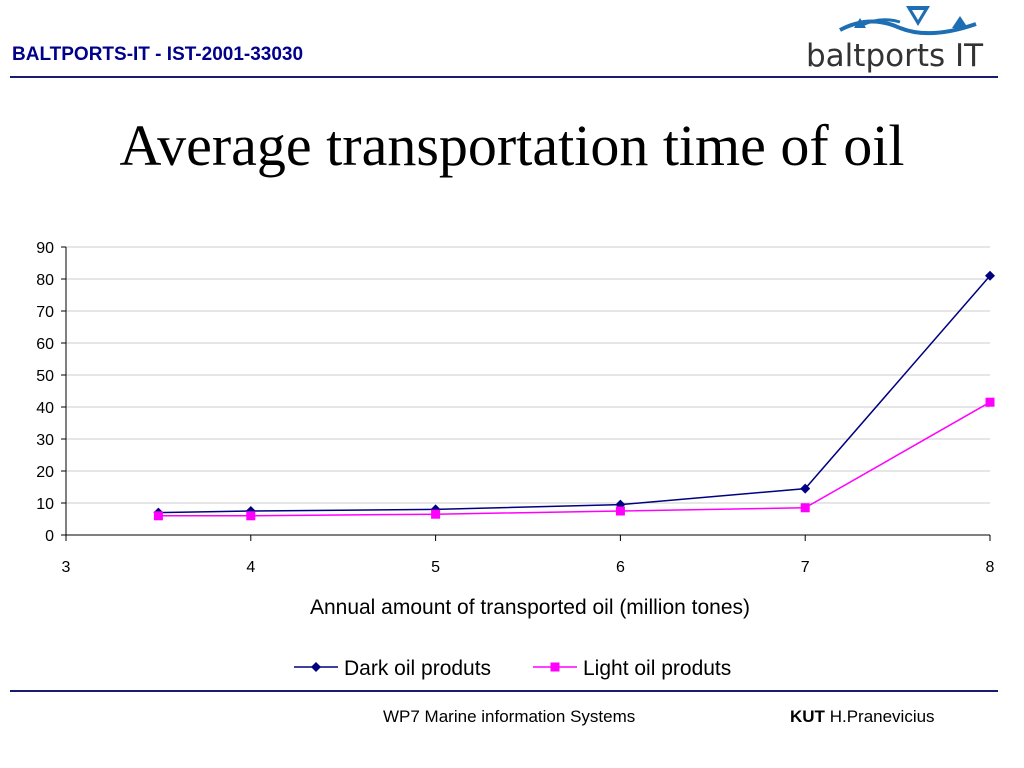 This screenshot has height=768, width=1024. What do you see at coordinates (45, 408) in the screenshot?
I see `y-tick-label: 40` at bounding box center [45, 408].